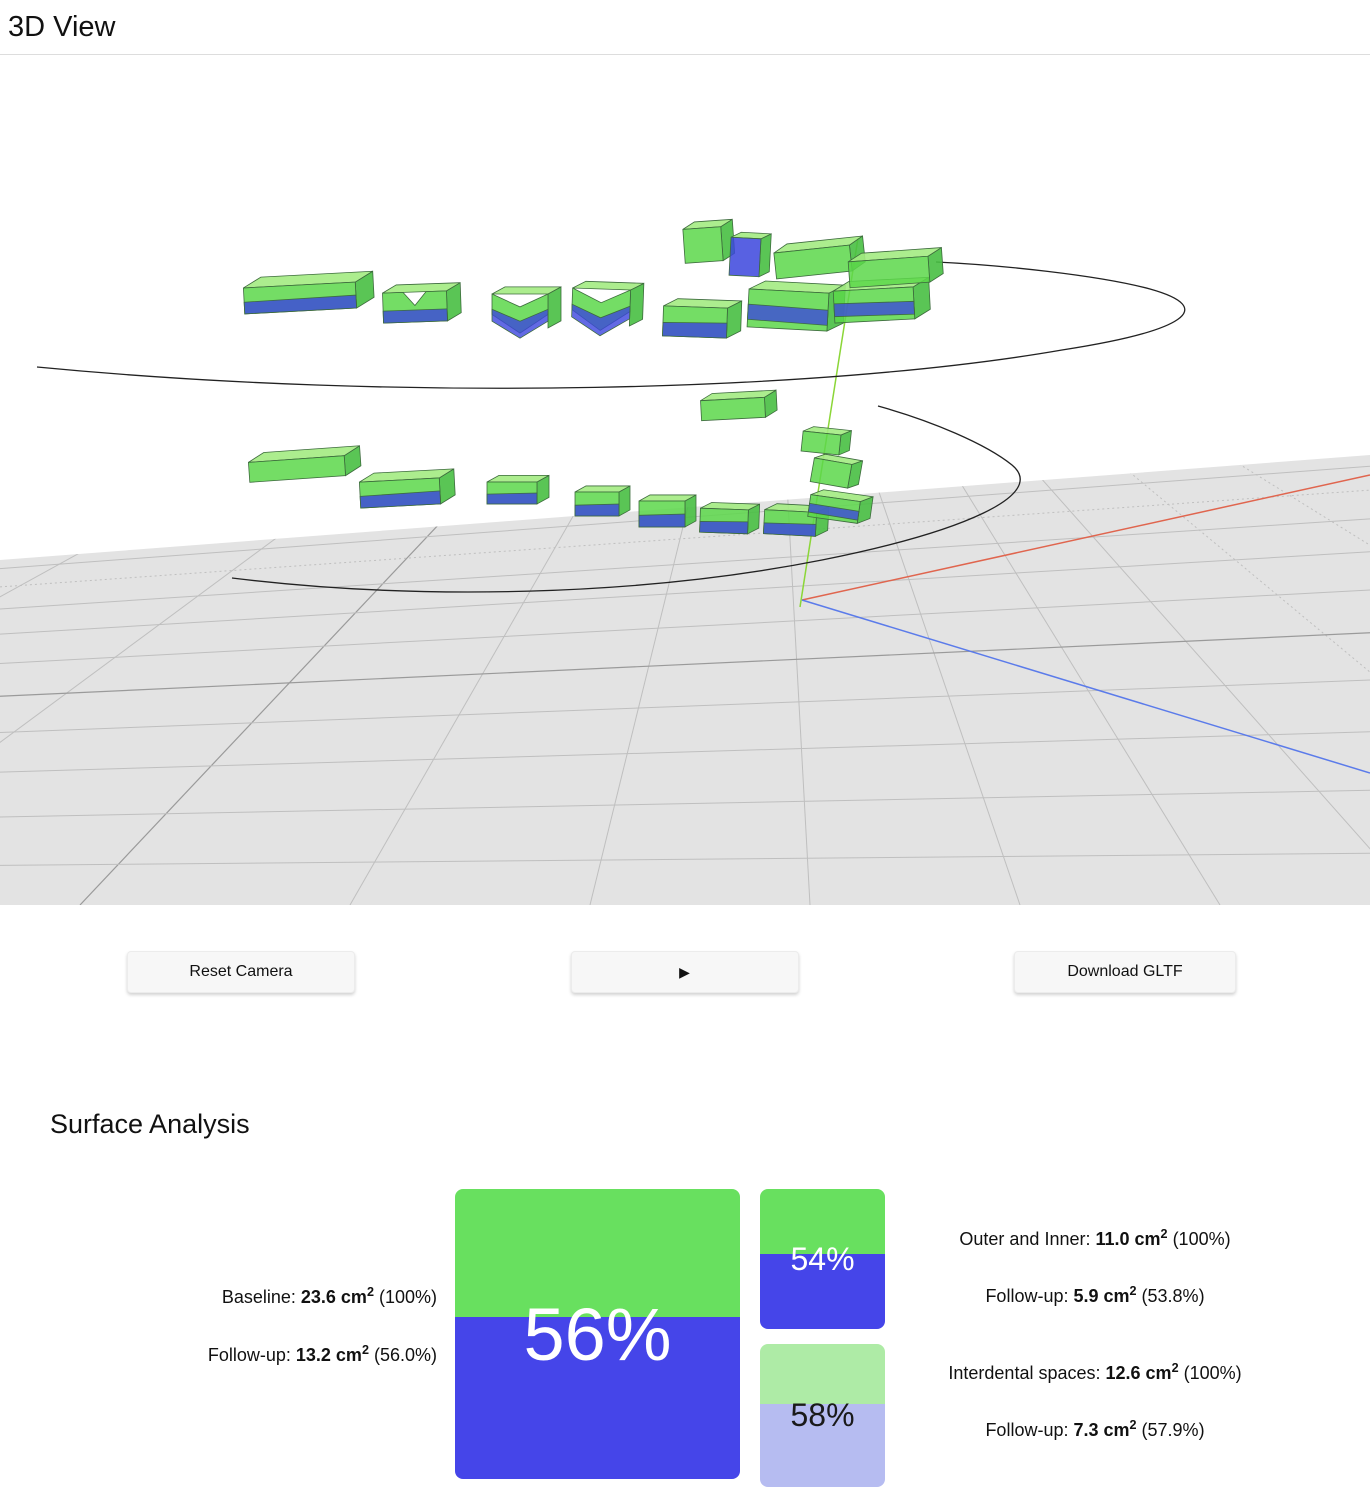 The height and width of the screenshot is (1488, 1370). Describe the element at coordinates (822, 1445) in the screenshot. I see `interdental-followup-fill` at that location.